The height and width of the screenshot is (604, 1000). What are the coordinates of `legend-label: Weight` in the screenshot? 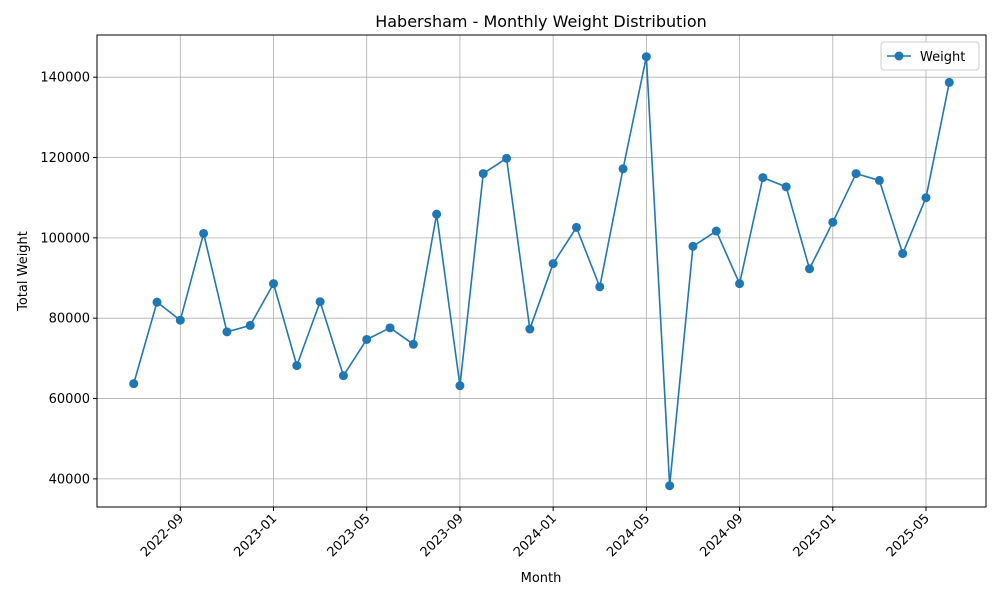 It's located at (942, 57).